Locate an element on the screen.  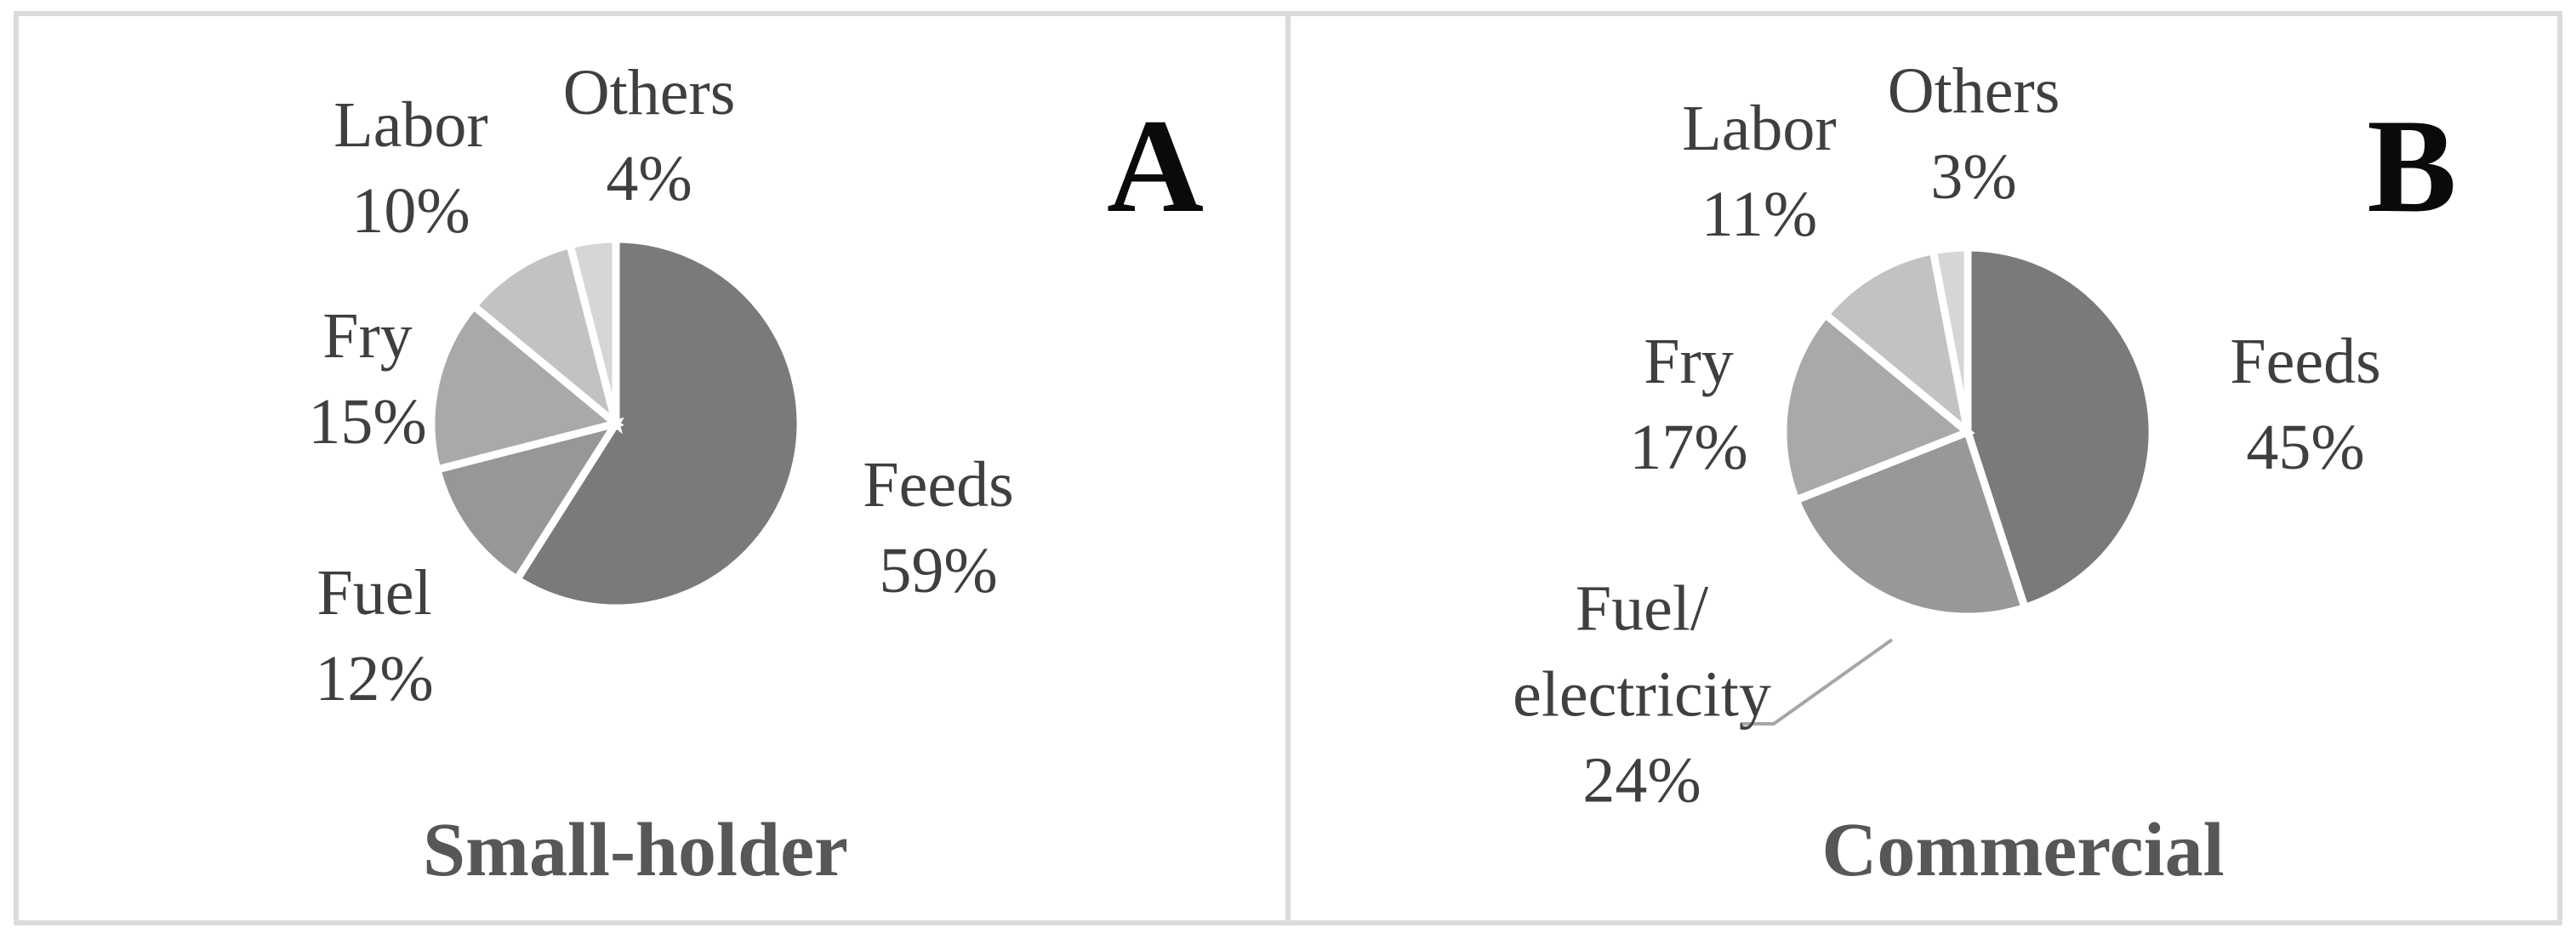
panel-title-small-holder: Small-holder is located at coordinates (635, 850).